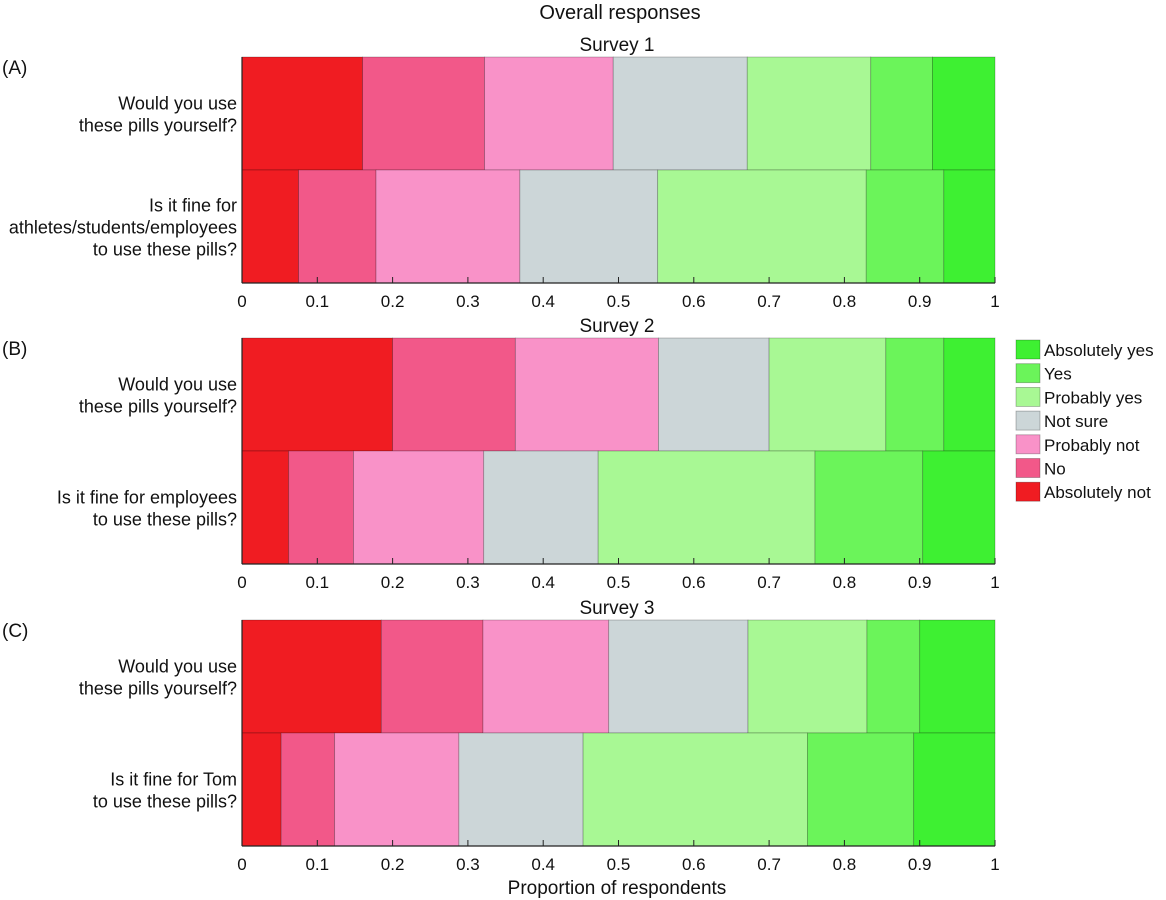 The image size is (1166, 900). What do you see at coordinates (1099, 350) in the screenshot?
I see `legend-label: Absolutely yes` at bounding box center [1099, 350].